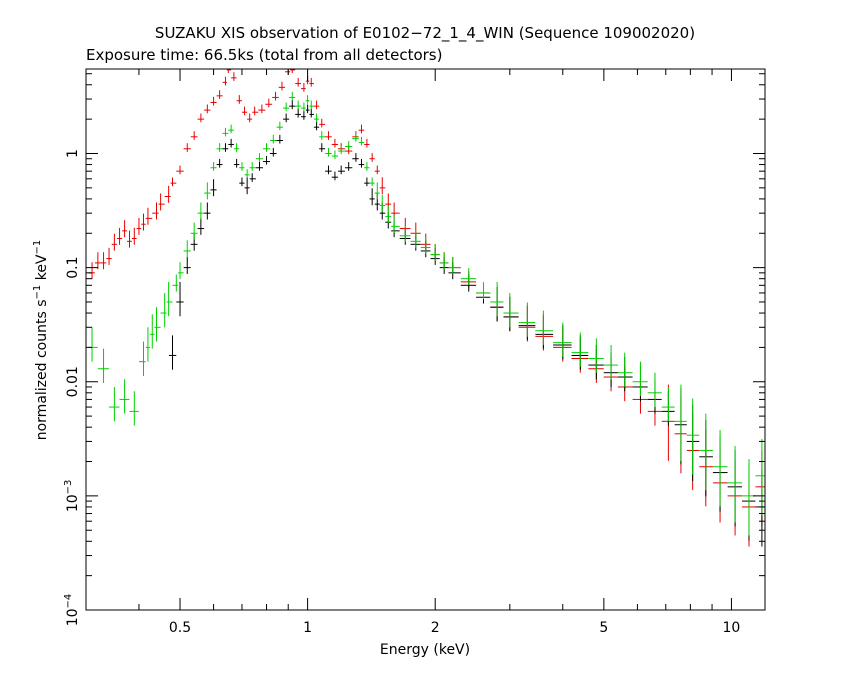 The width and height of the screenshot is (850, 680). What do you see at coordinates (42, 369) in the screenshot?
I see `y-axis-label-main: normalized counts s` at bounding box center [42, 369].